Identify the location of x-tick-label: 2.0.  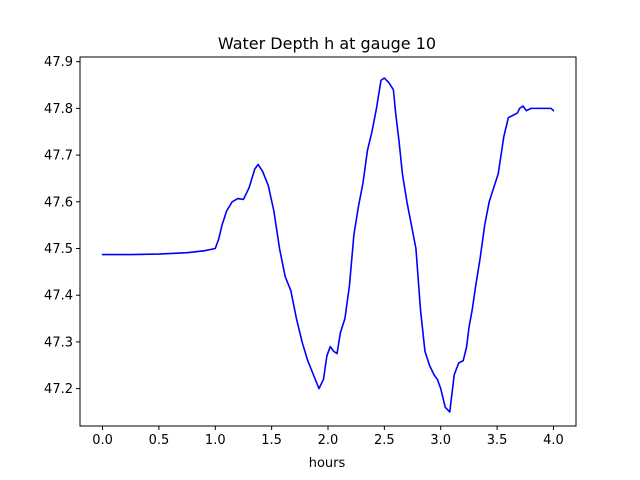
(328, 440).